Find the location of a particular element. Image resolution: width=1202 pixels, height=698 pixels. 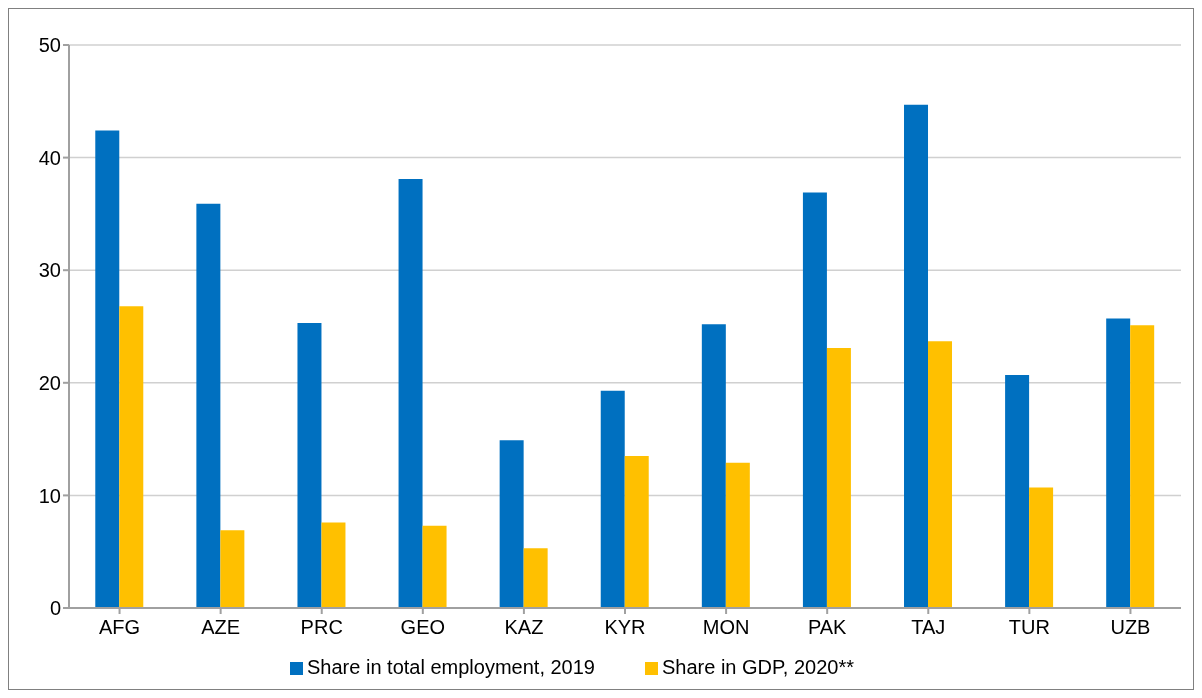

x-tick-label: GEO is located at coordinates (423, 627).